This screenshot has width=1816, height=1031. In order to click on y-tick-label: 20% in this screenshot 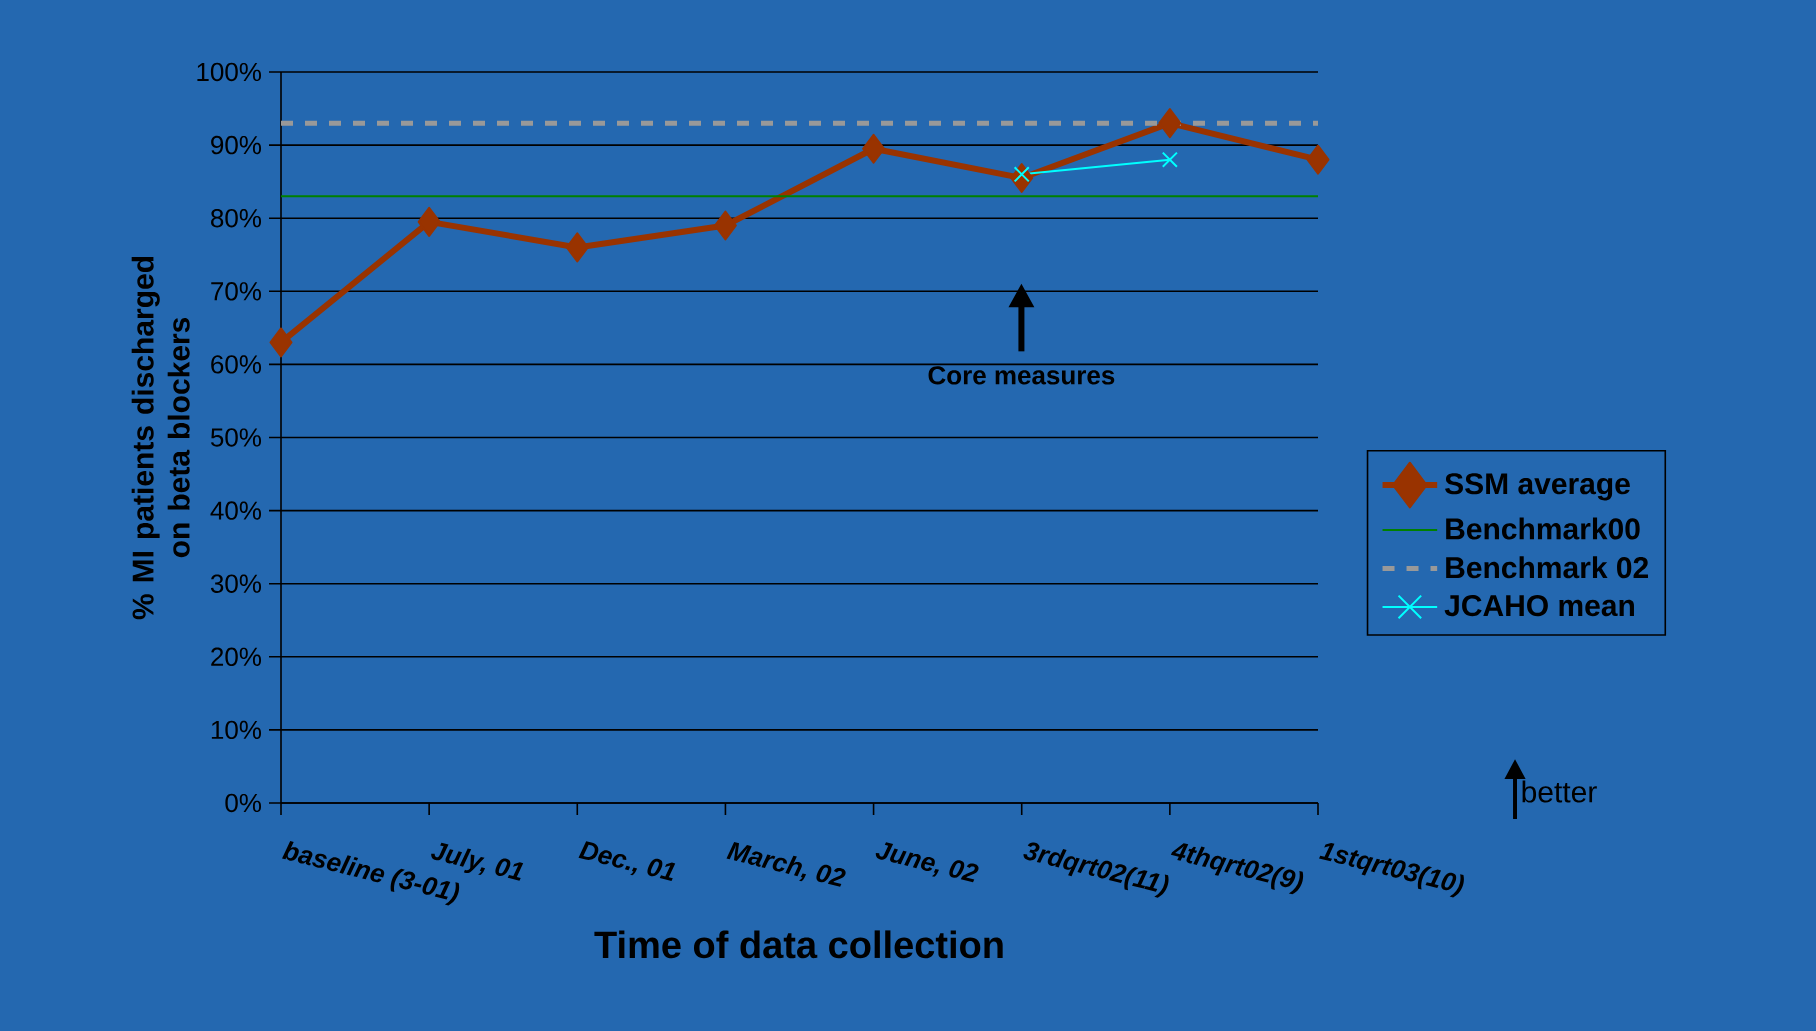, I will do `click(236, 656)`.